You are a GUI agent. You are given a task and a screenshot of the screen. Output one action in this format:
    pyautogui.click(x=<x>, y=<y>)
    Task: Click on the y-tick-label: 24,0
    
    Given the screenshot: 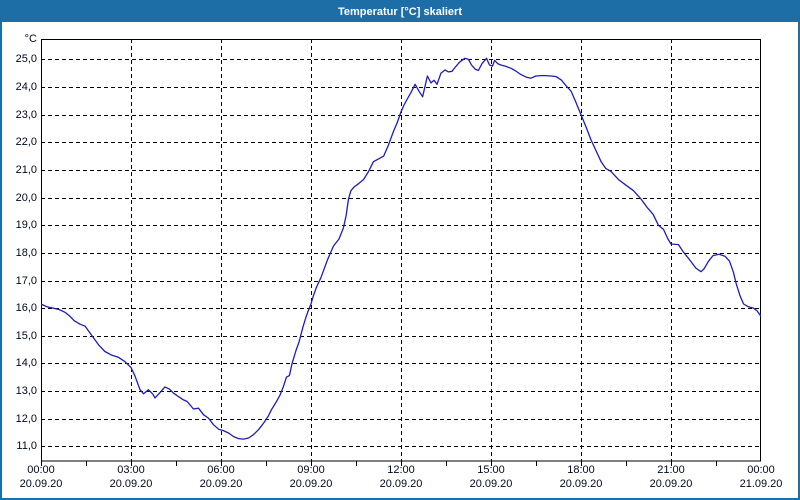 What is the action you would take?
    pyautogui.click(x=26, y=87)
    